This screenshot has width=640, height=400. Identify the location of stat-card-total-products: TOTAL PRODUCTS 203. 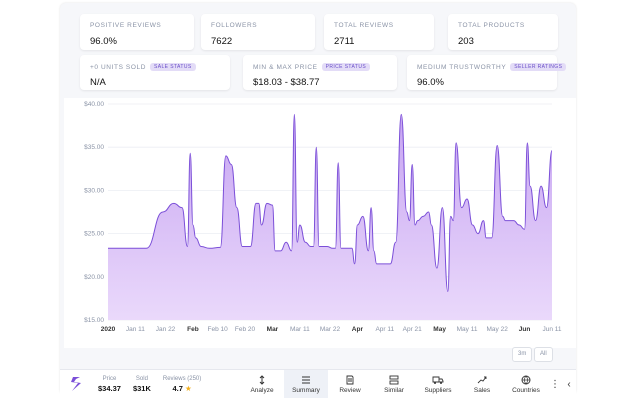
(503, 32).